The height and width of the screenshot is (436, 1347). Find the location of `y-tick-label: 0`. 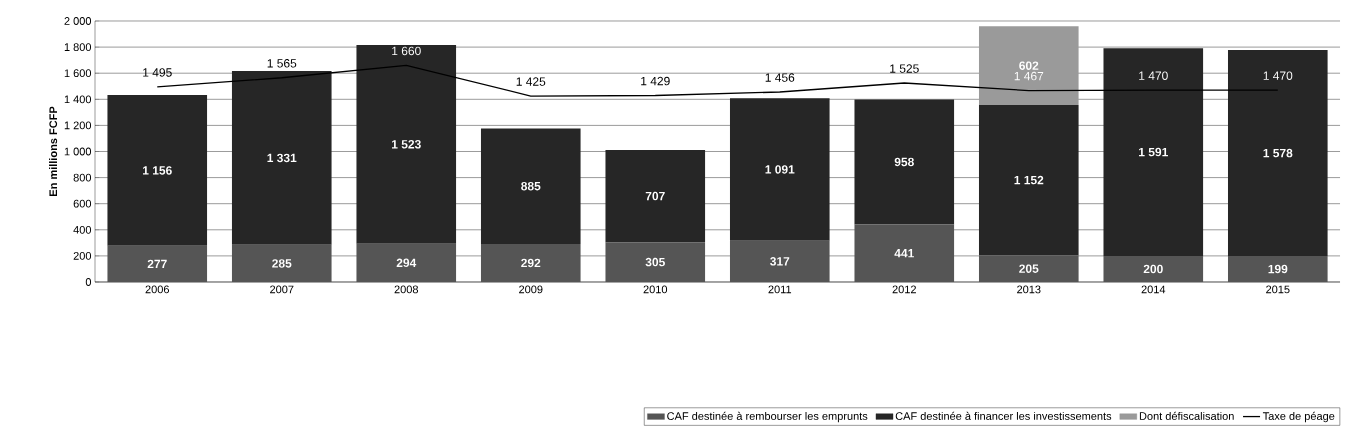

y-tick-label: 0 is located at coordinates (88, 282).